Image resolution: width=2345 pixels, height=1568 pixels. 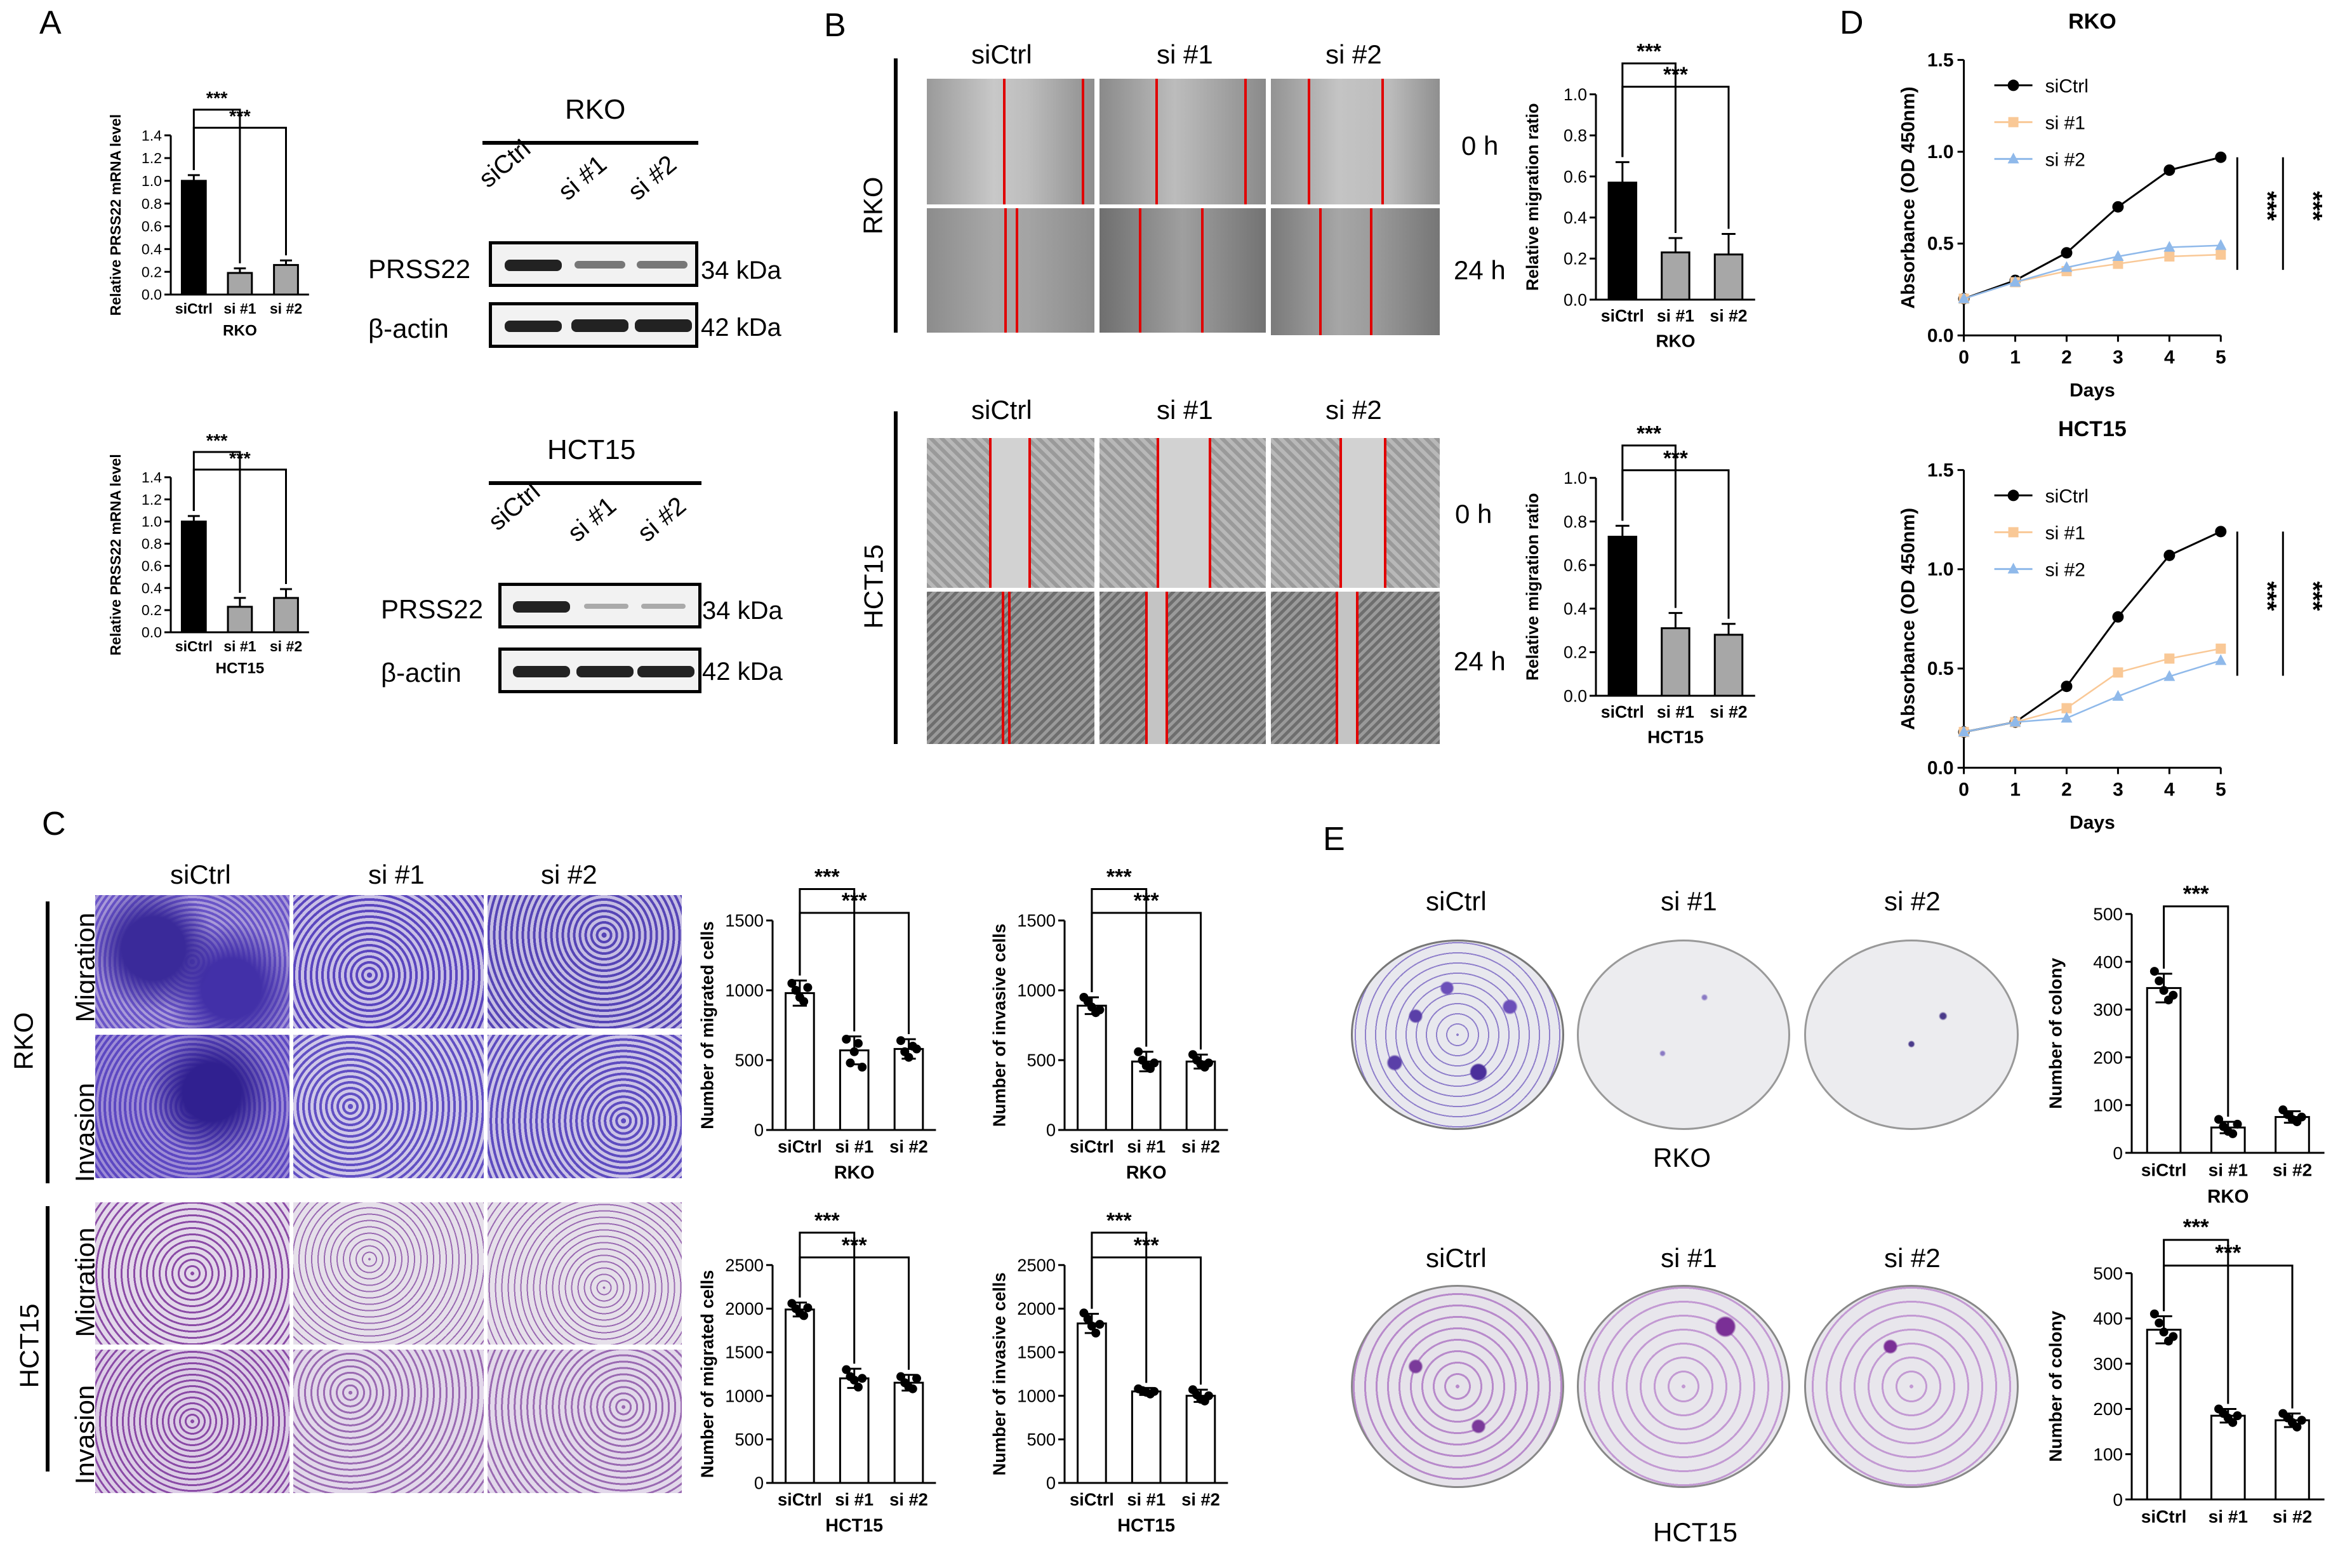 What do you see at coordinates (1002, 54) in the screenshot?
I see `b-rko-group-1: siCtrl` at bounding box center [1002, 54].